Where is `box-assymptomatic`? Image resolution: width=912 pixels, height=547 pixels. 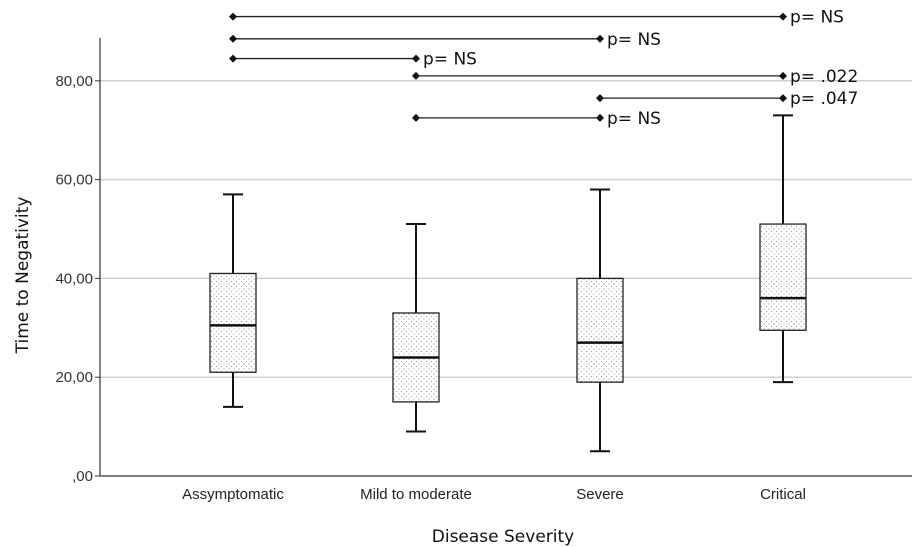
box-assymptomatic is located at coordinates (233, 300).